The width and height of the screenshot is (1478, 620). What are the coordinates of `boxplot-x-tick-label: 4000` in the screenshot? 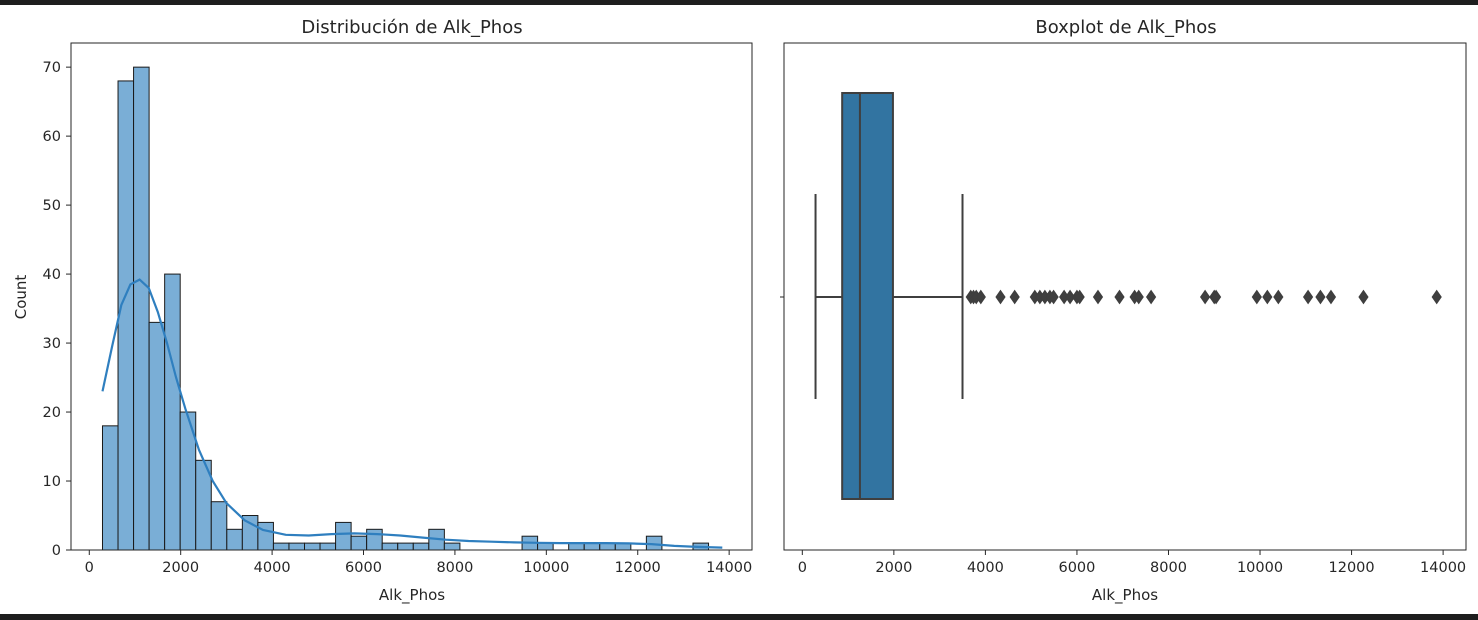 It's located at (985, 568).